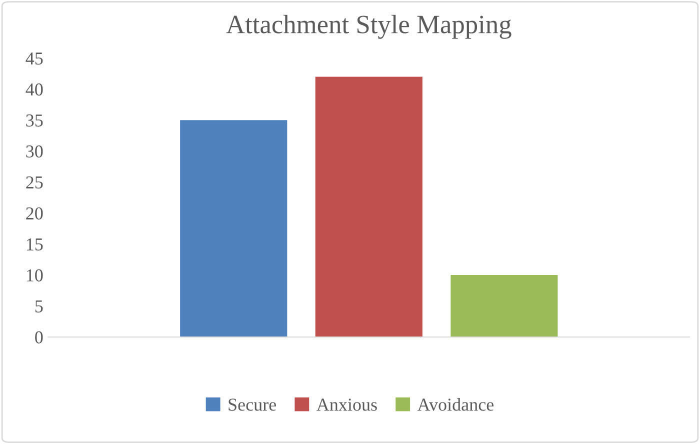  Describe the element at coordinates (39, 306) in the screenshot. I see `y-tick-label: 5` at that location.